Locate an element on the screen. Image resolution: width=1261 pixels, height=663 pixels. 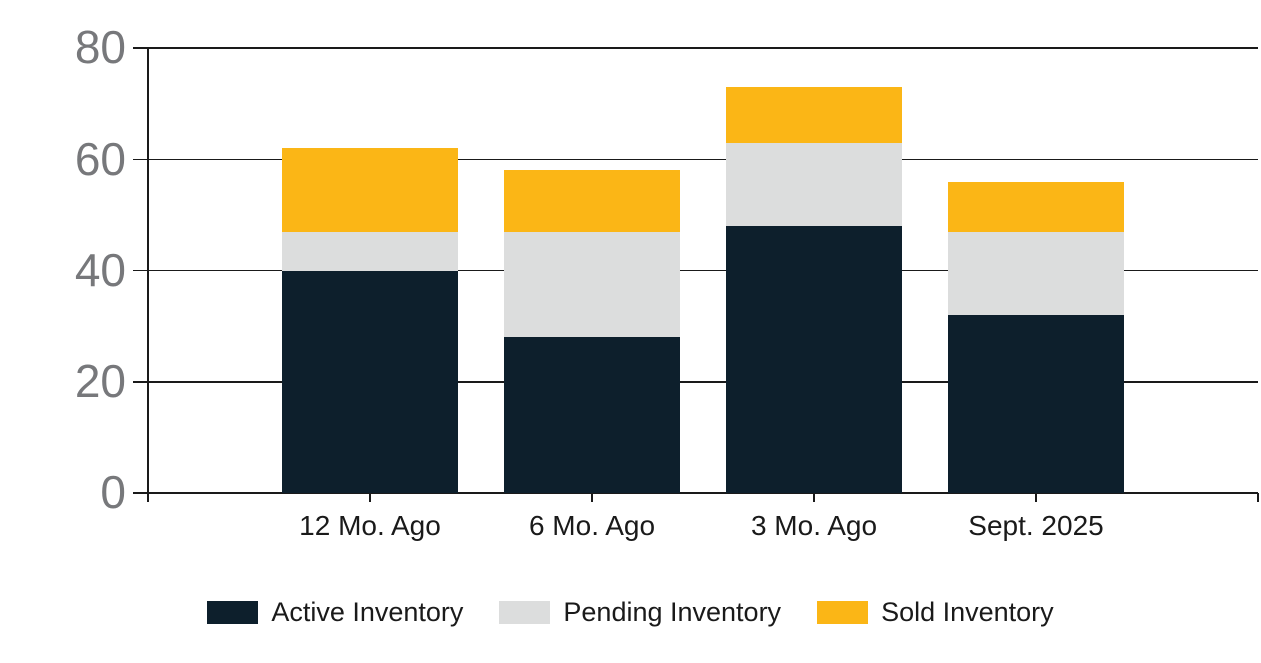
bar-segment-3-mo-ago-active-inventory is located at coordinates (814, 359).